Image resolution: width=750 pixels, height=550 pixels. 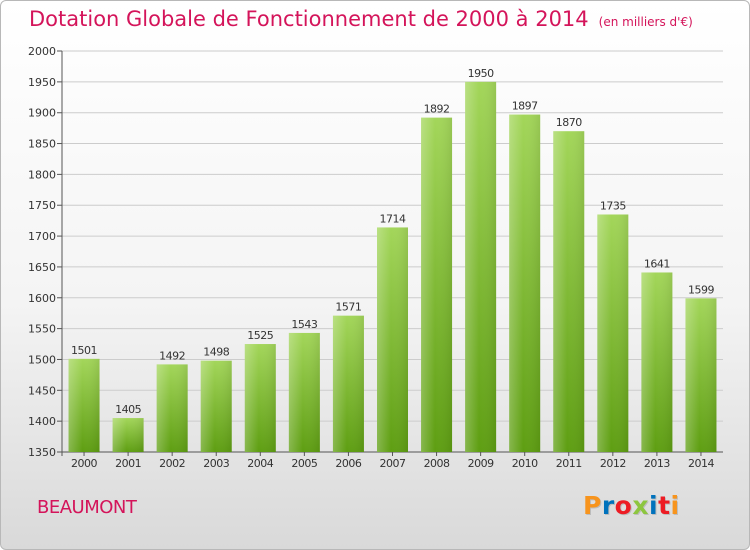 I want to click on data-label: 1870, so click(x=569, y=122).